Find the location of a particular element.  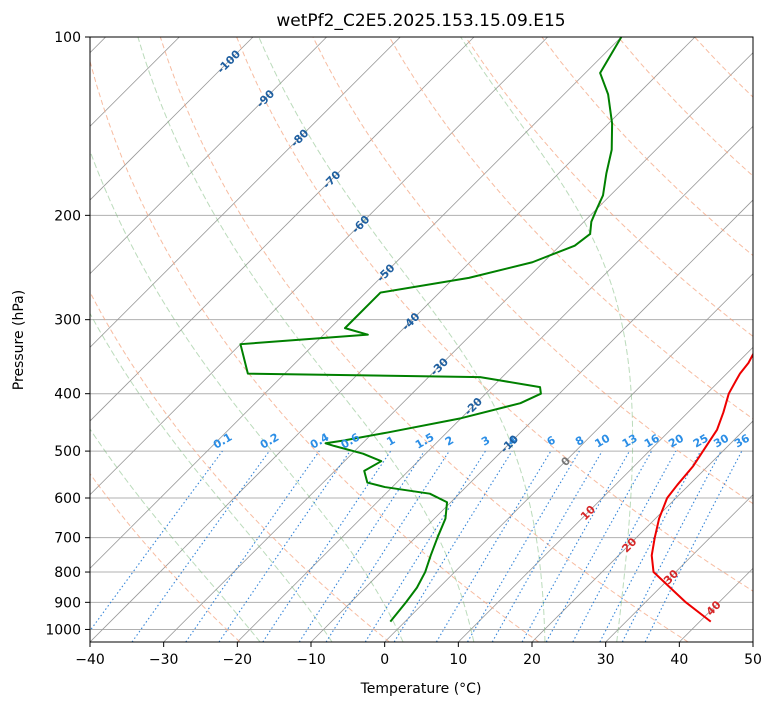

x-tick-label: 30 is located at coordinates (606, 660).